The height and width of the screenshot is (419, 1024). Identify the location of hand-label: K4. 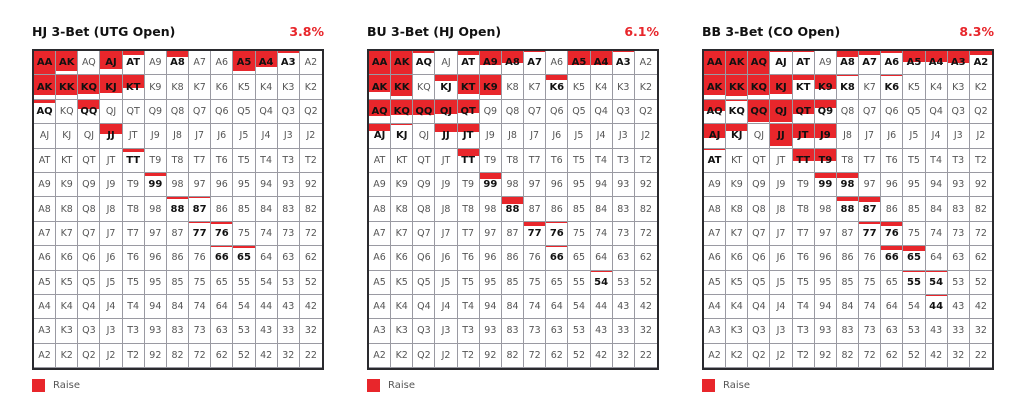
(66, 307).